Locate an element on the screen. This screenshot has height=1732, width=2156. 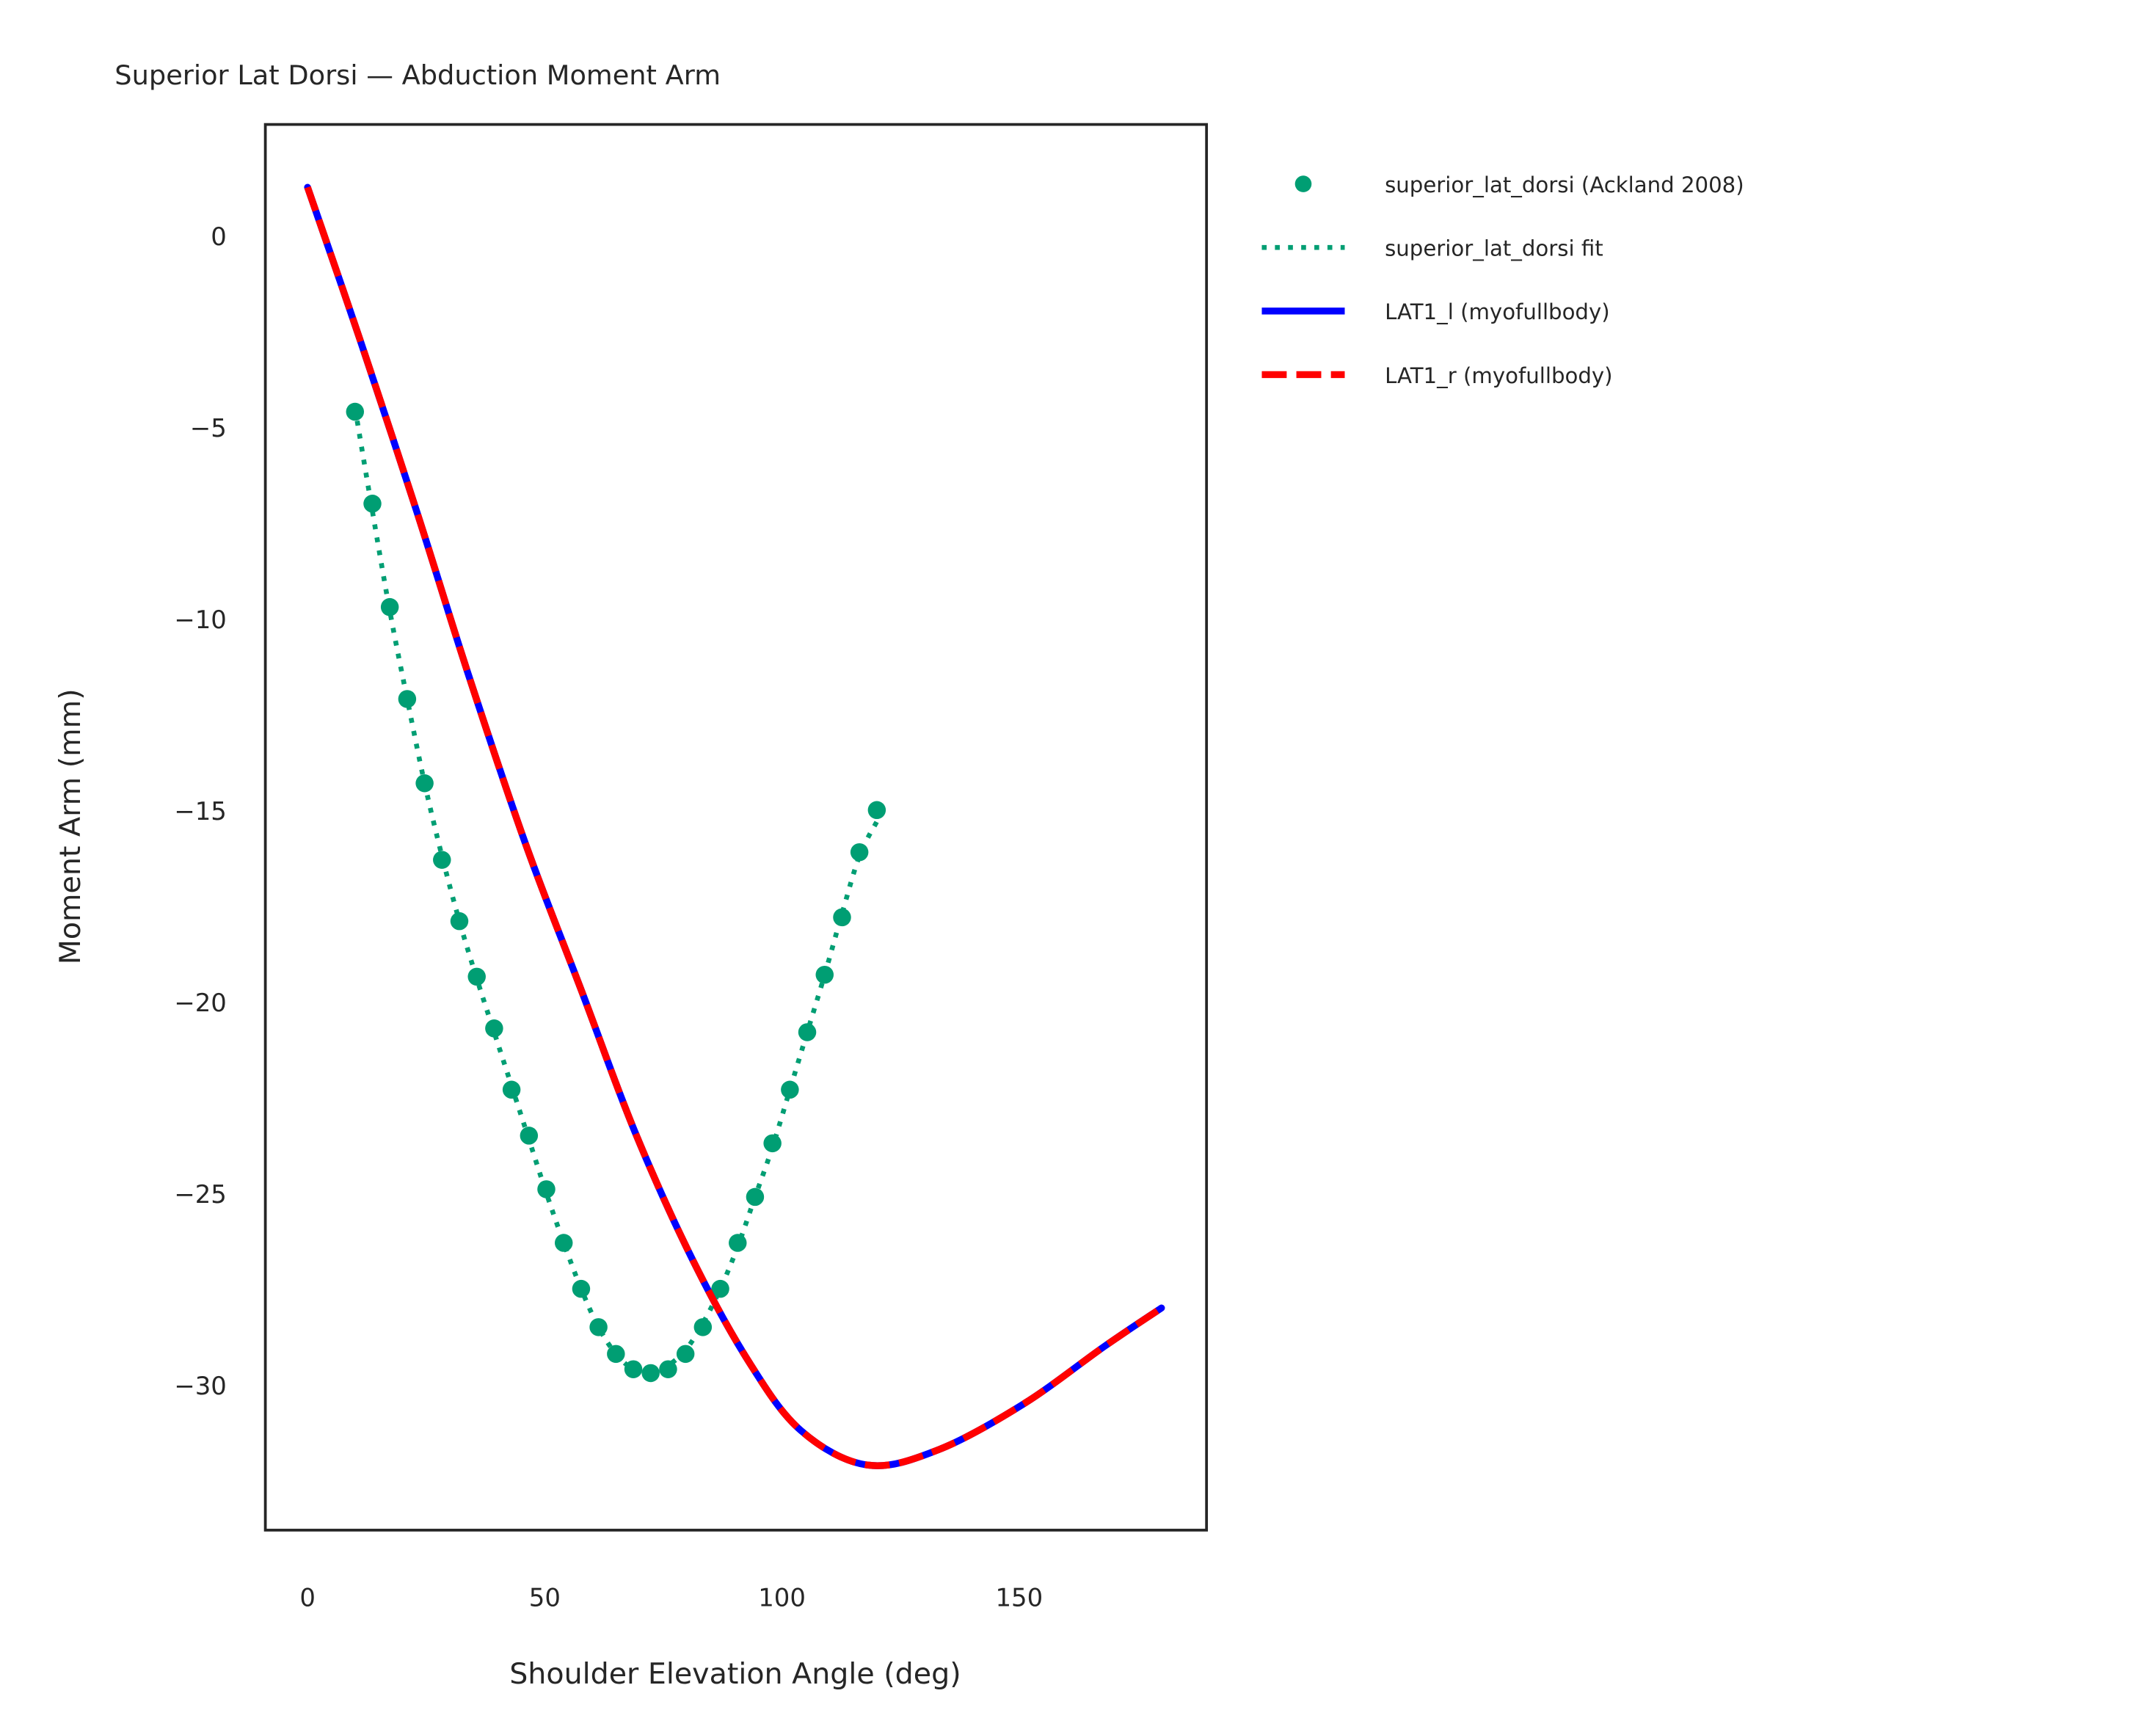
legend-marker is located at coordinates (1303, 183).